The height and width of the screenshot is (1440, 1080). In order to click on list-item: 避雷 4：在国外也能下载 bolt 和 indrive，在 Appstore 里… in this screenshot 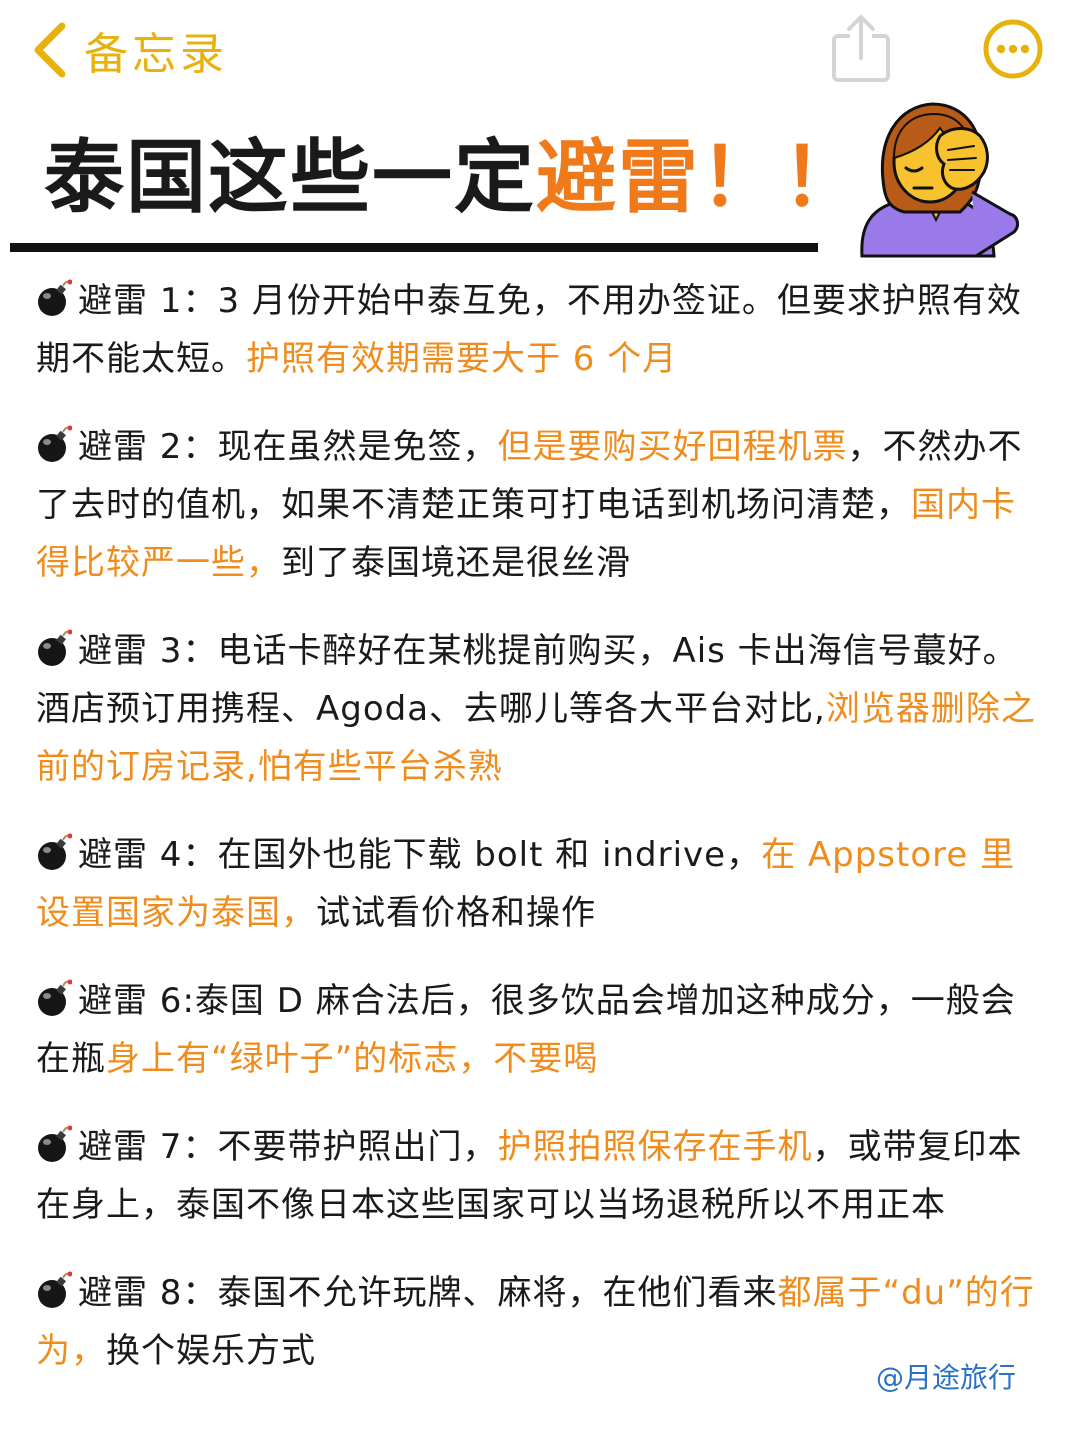, I will do `click(536, 884)`.